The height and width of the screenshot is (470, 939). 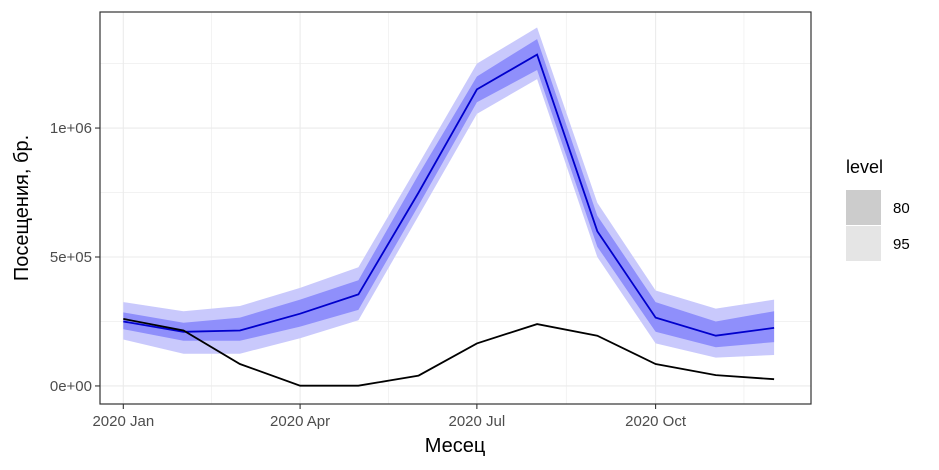 I want to click on legend-label-80: 80, so click(x=901, y=208).